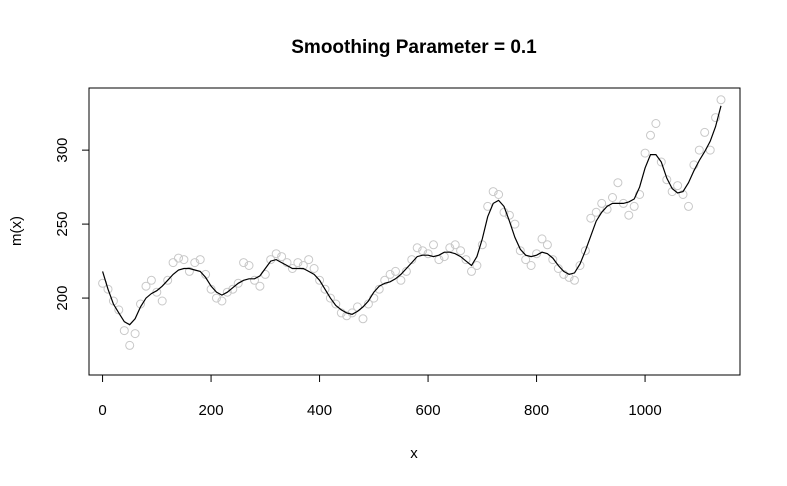  Describe the element at coordinates (71, 224) in the screenshot. I see `y-axis-ticks: 200 250 300` at that location.